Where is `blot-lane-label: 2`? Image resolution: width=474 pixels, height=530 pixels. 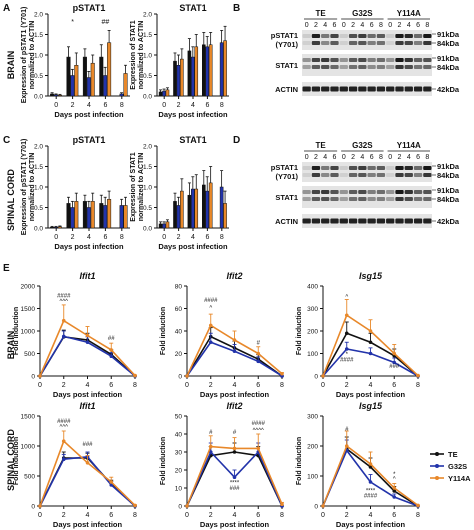 blot-lane-label: 2 is located at coordinates (316, 25).